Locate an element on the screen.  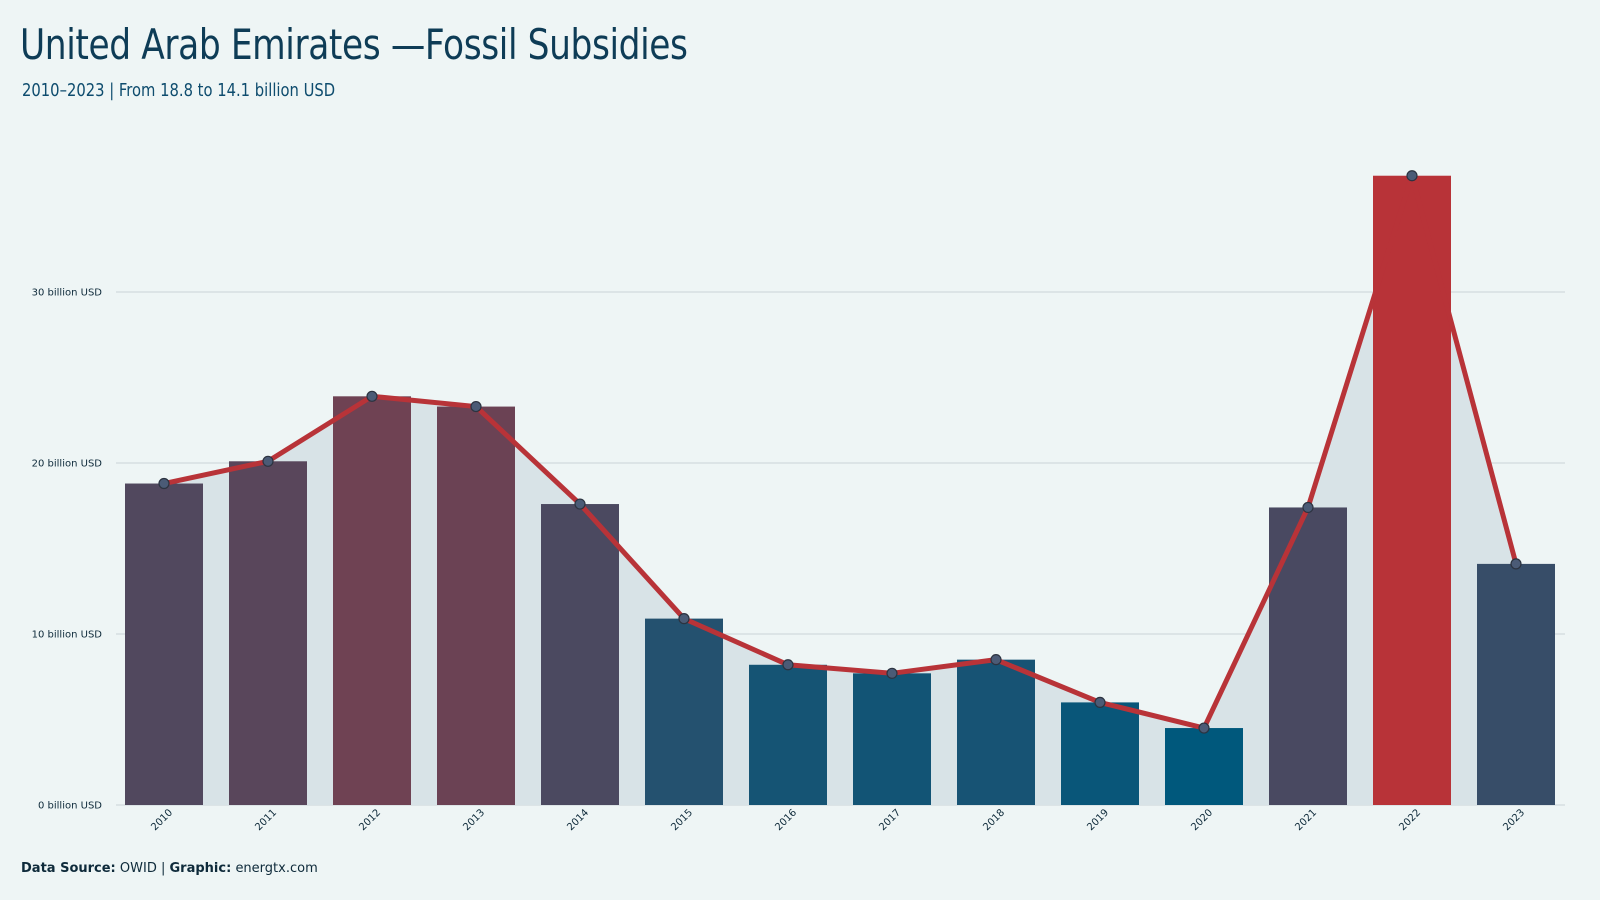
bar-2021 is located at coordinates (1308, 656).